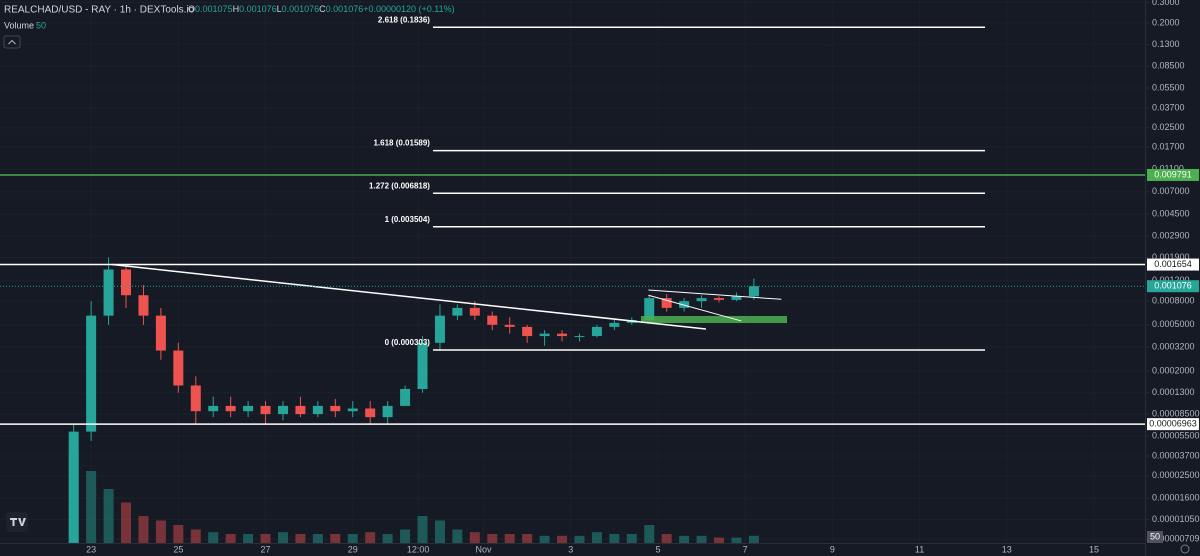 The image size is (1200, 556). I want to click on y-tick-label: 0.0001300, so click(1173, 392).